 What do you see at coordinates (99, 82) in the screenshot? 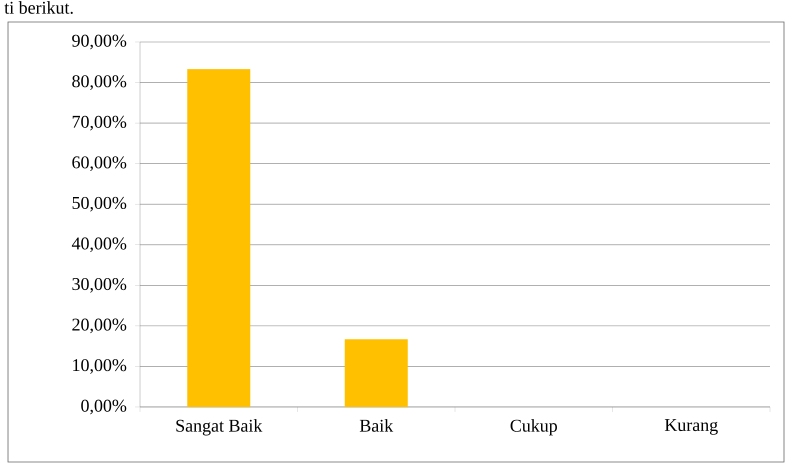
I see `y-tick-label: 80,00%` at bounding box center [99, 82].